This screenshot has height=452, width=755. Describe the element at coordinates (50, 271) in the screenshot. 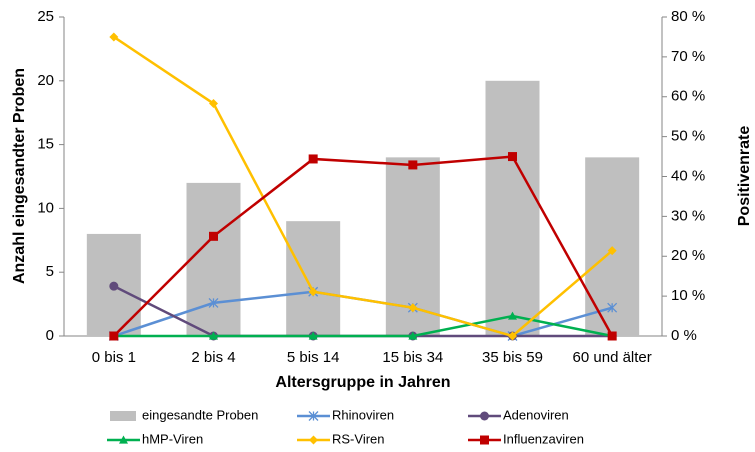

I see `y-tick-label: 5` at that location.